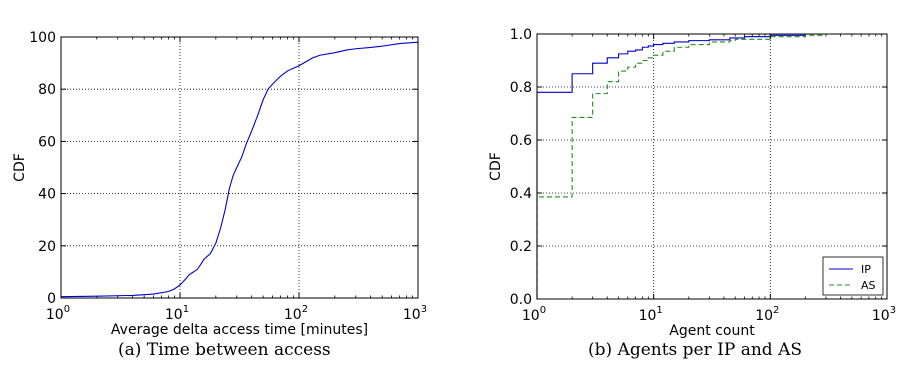 Image resolution: width=909 pixels, height=382 pixels. Describe the element at coordinates (521, 300) in the screenshot. I see `y-tick-label: 0.0` at that location.